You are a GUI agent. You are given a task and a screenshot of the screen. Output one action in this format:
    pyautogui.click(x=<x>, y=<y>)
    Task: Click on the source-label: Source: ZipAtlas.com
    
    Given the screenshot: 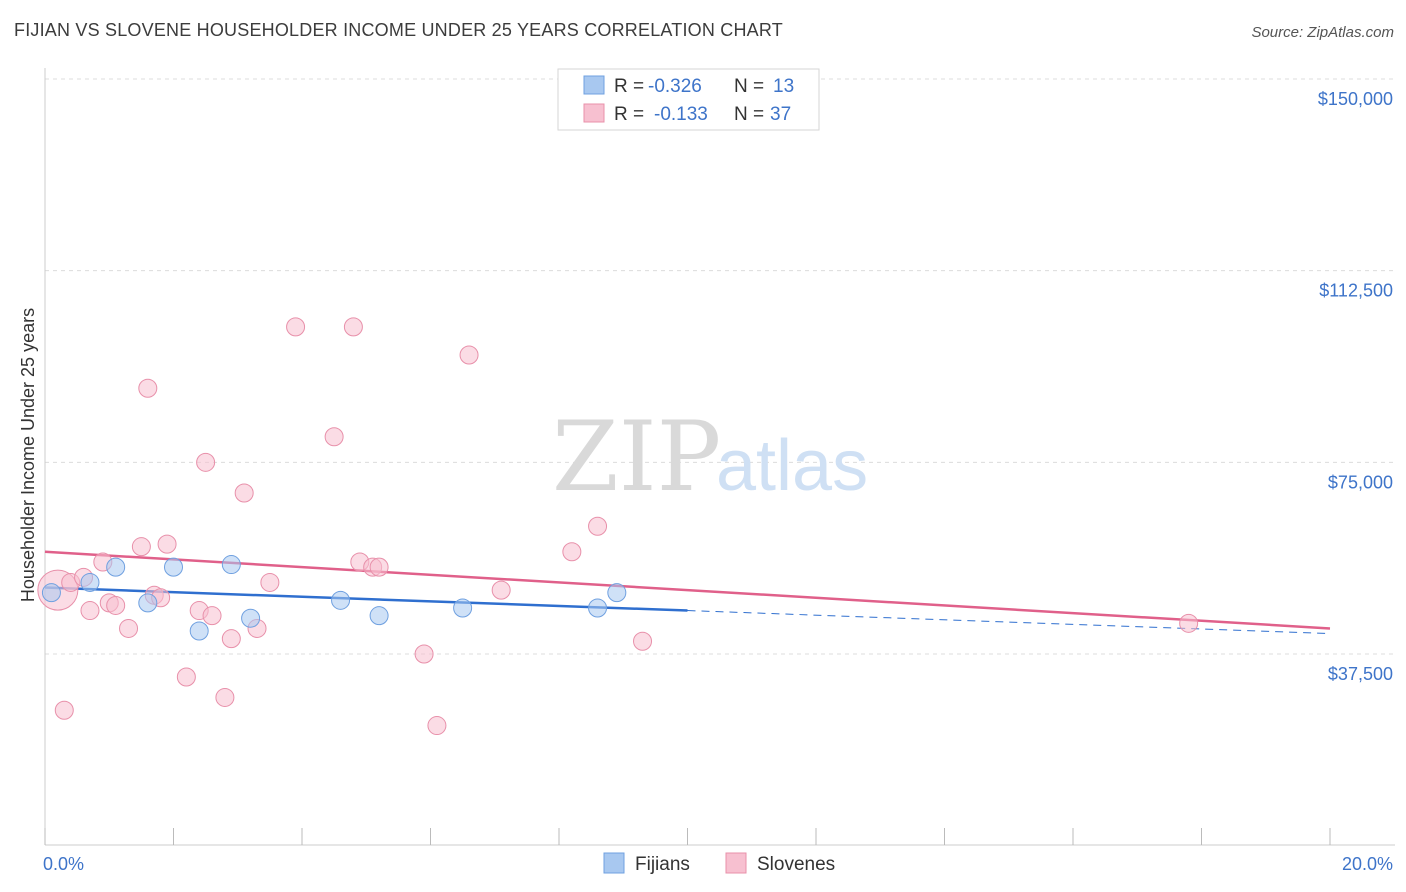 What is the action you would take?
    pyautogui.click(x=1322, y=32)
    